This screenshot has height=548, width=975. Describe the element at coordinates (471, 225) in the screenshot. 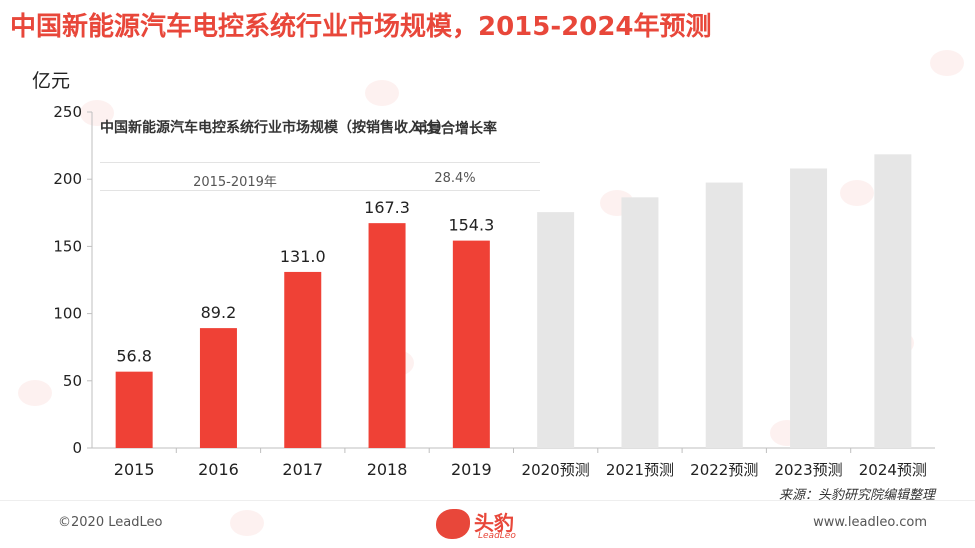

I see `data-label: 154.3` at that location.